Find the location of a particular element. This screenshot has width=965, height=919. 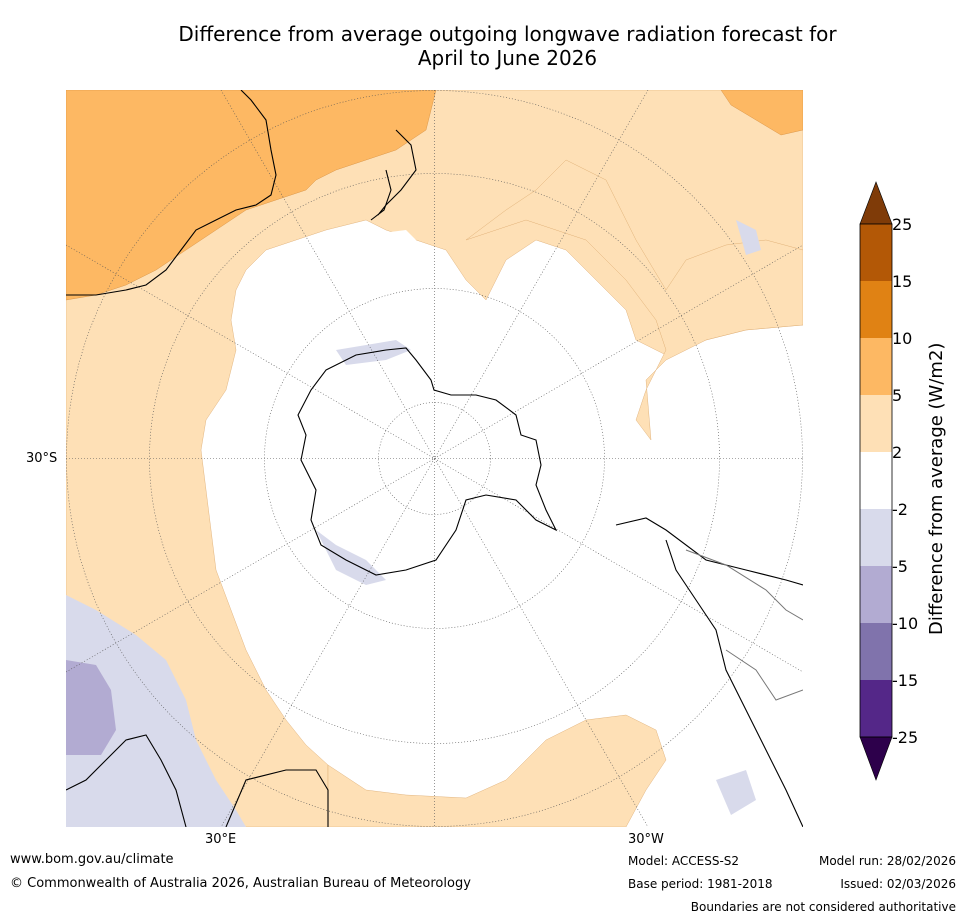

colorbar-tick: 10 is located at coordinates (902, 338).